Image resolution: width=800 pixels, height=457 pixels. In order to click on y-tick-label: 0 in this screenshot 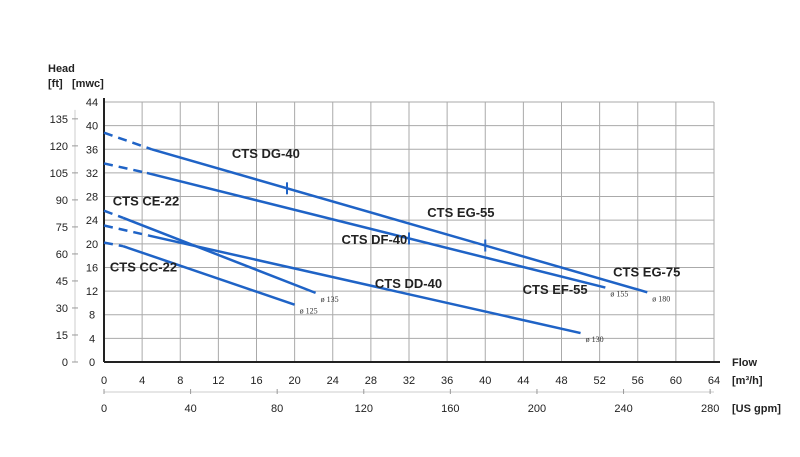, I will do `click(92, 363)`.